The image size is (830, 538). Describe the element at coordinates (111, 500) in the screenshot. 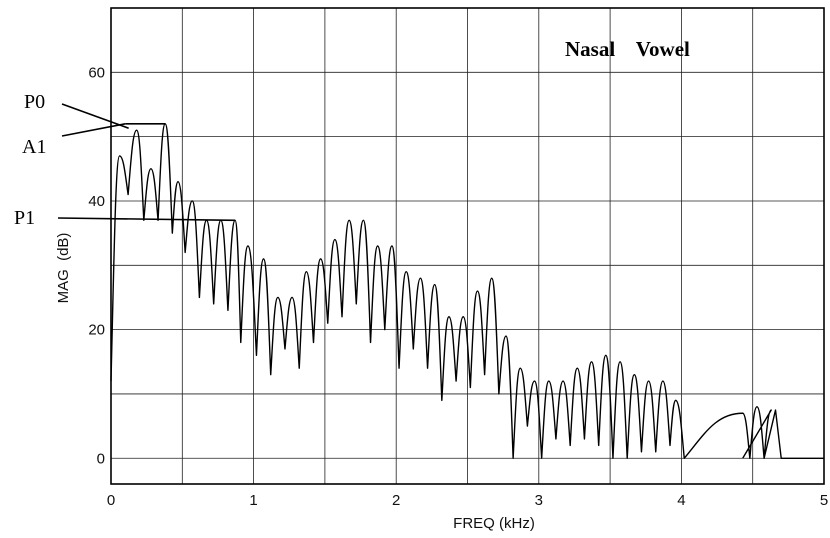

I see `x-tick-label: 0` at that location.